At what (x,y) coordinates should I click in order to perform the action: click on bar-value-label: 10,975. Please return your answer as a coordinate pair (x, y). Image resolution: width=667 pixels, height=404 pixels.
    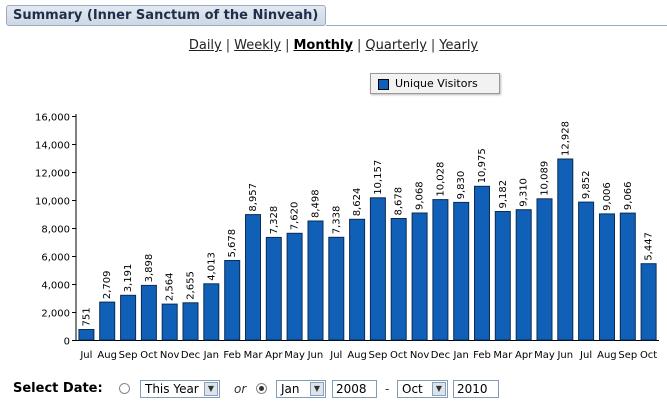
    Looking at the image, I should click on (482, 165).